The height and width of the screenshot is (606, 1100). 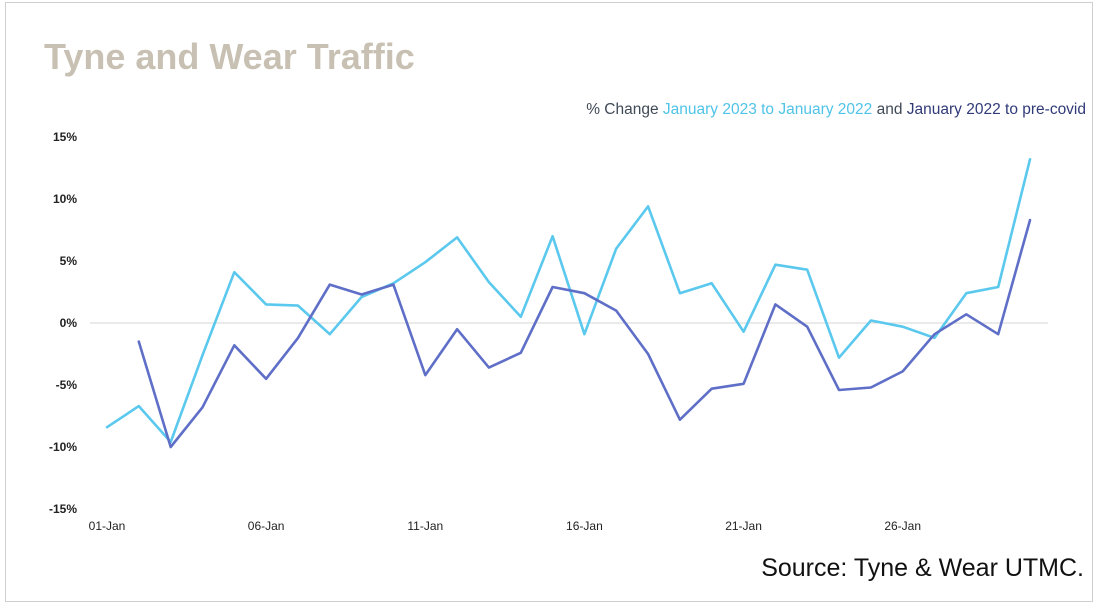 I want to click on x-tick-label: 21-Jan, so click(x=743, y=526).